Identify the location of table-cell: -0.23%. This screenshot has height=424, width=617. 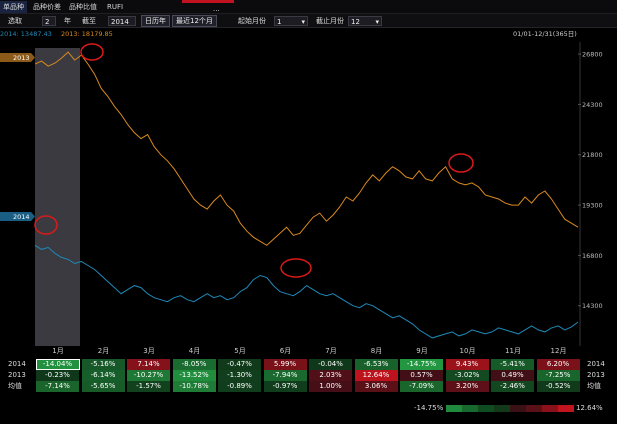
(58, 375).